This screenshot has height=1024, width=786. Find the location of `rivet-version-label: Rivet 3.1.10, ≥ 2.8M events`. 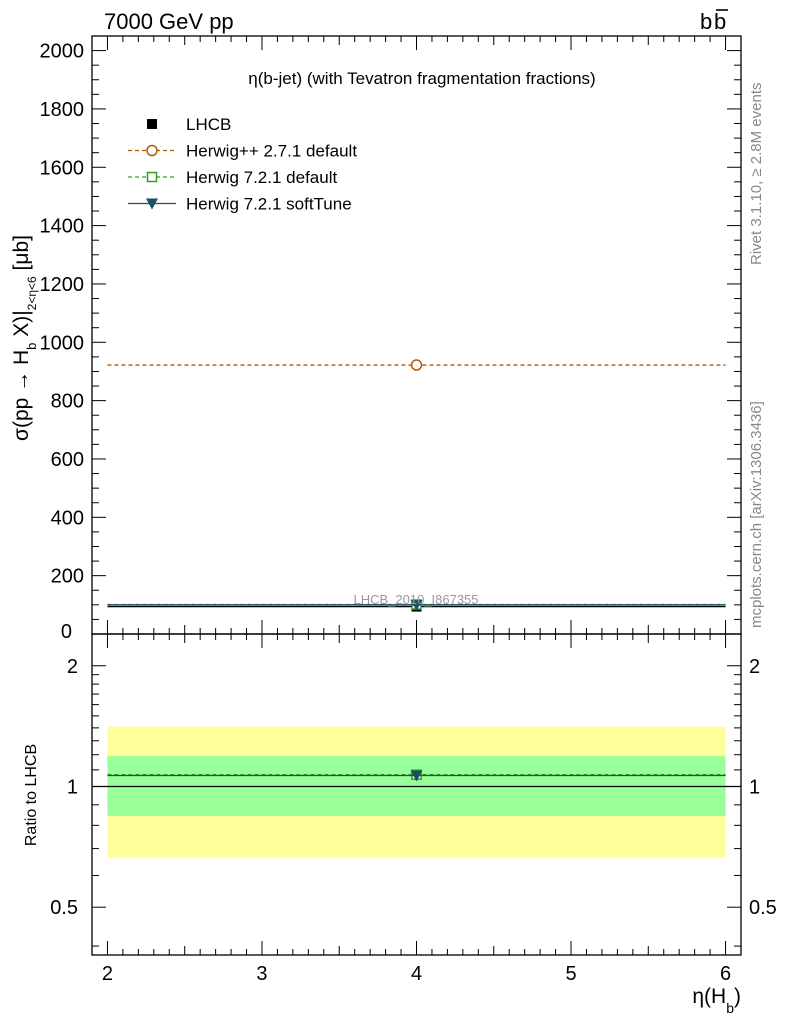

rivet-version-label: Rivet 3.1.10, ≥ 2.8M events is located at coordinates (756, 174).